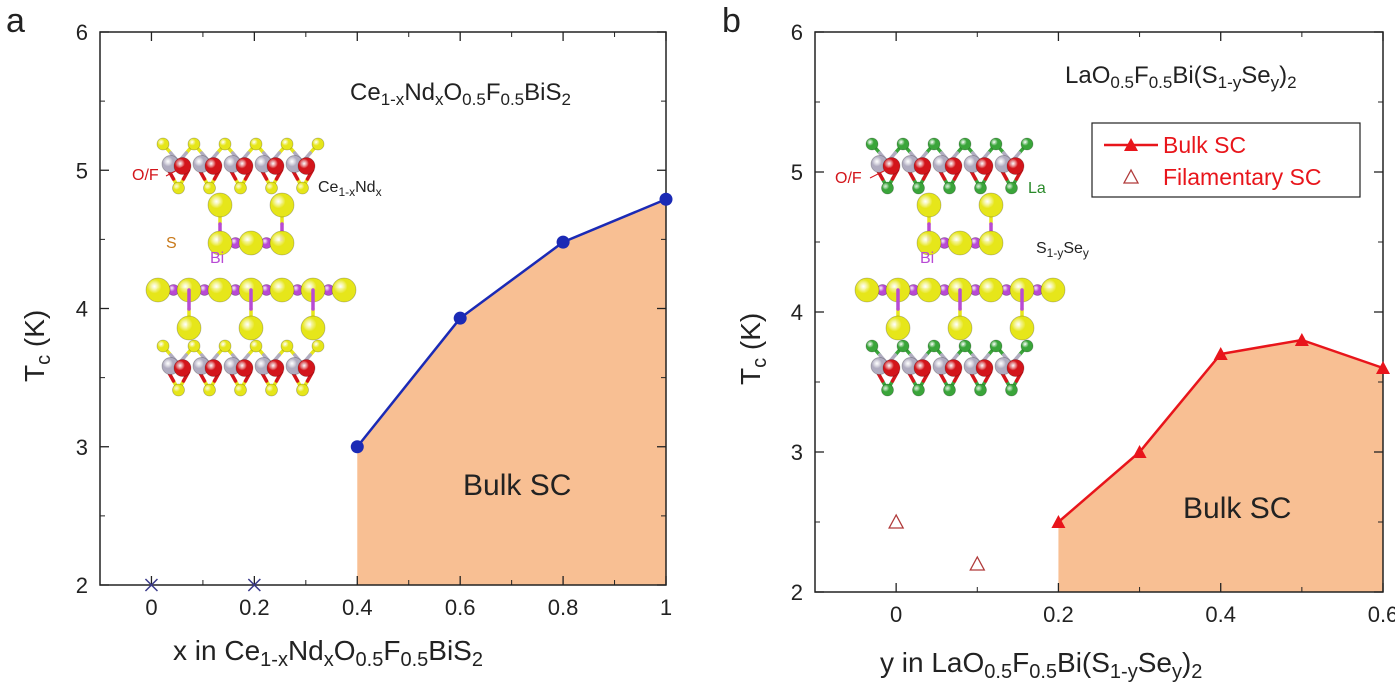  I want to click on y-tick-label: 6, so click(82, 32).